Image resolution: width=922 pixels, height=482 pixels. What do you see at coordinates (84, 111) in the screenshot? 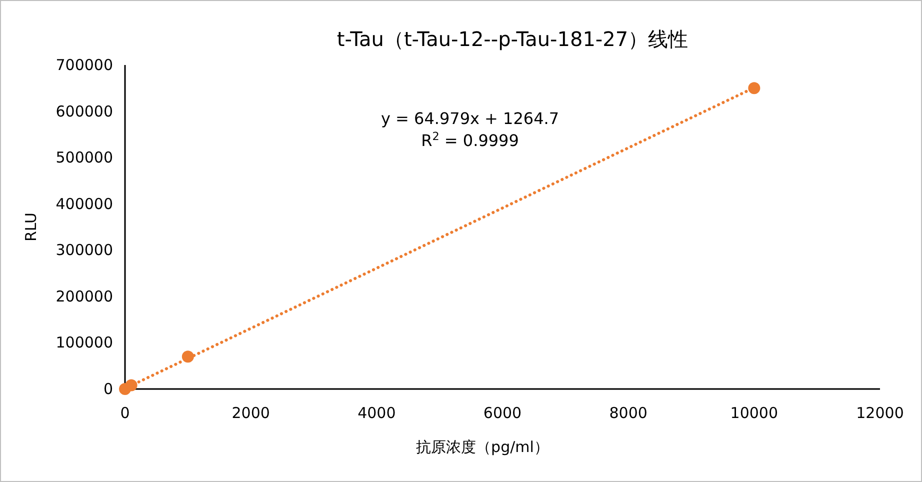
I see `y-tick-label: 600000` at bounding box center [84, 111].